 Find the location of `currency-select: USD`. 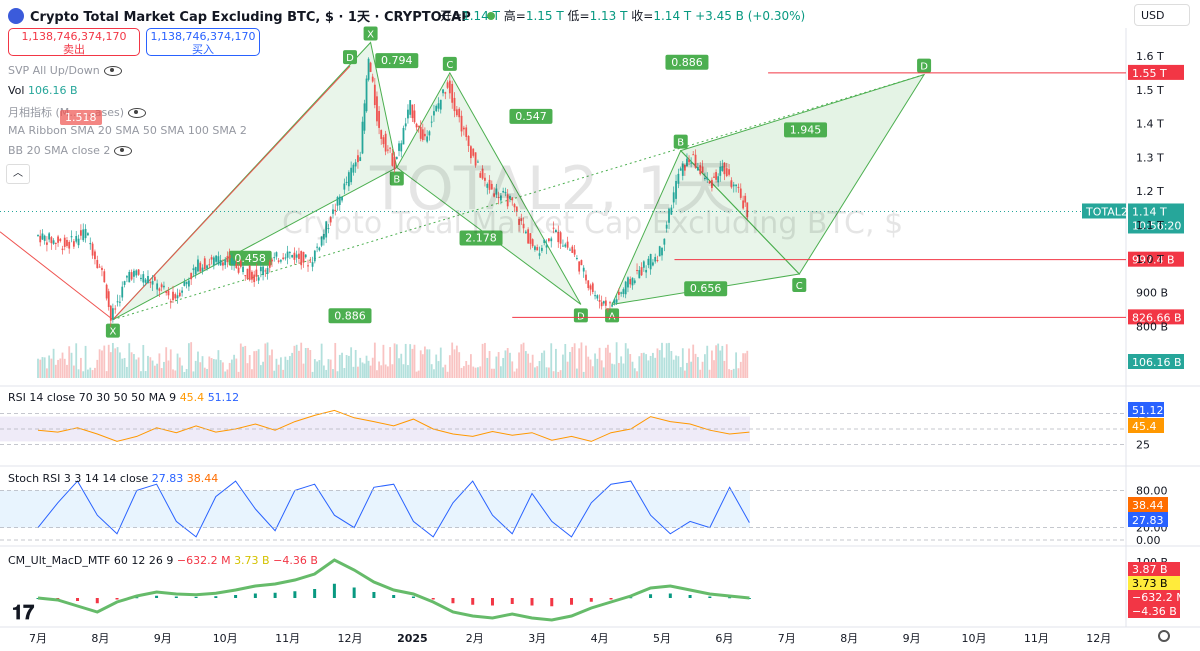

currency-select: USD is located at coordinates (1162, 15).